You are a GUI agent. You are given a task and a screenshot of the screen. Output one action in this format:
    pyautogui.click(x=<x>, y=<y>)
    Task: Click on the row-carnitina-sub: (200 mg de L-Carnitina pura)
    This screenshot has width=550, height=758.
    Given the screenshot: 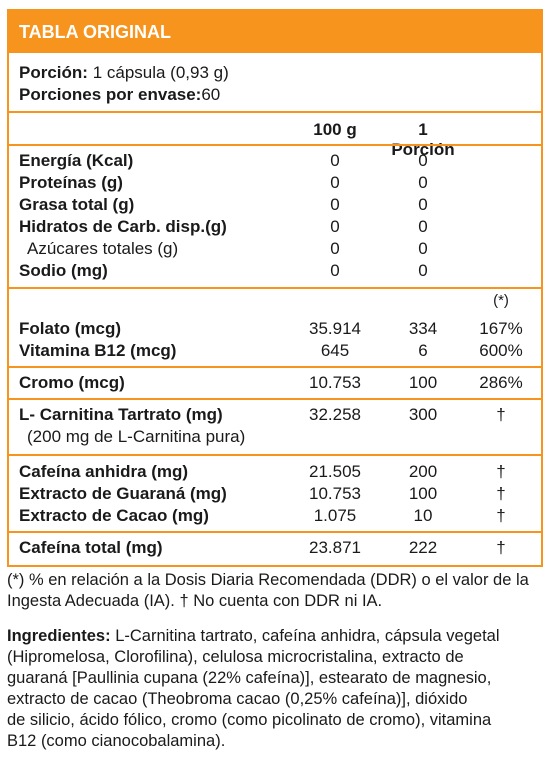 What is the action you would take?
    pyautogui.click(x=136, y=436)
    